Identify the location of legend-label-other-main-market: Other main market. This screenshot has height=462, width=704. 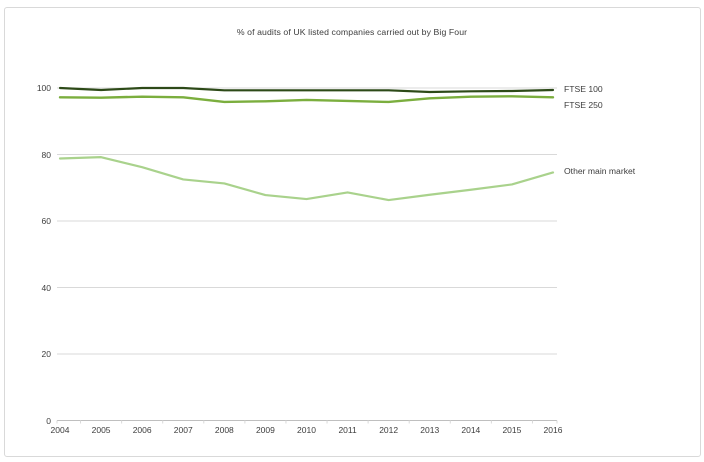
(600, 171).